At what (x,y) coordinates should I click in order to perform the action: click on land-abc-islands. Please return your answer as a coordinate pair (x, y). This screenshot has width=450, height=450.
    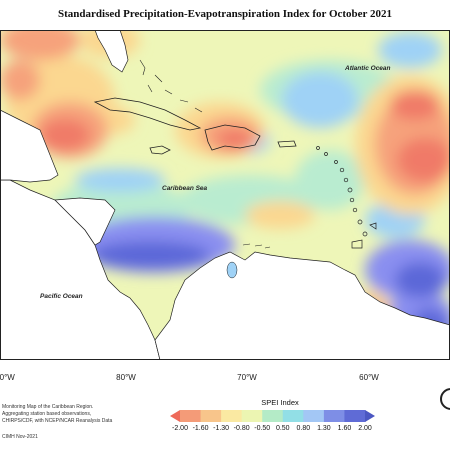
    Looking at the image, I should click on (256, 246).